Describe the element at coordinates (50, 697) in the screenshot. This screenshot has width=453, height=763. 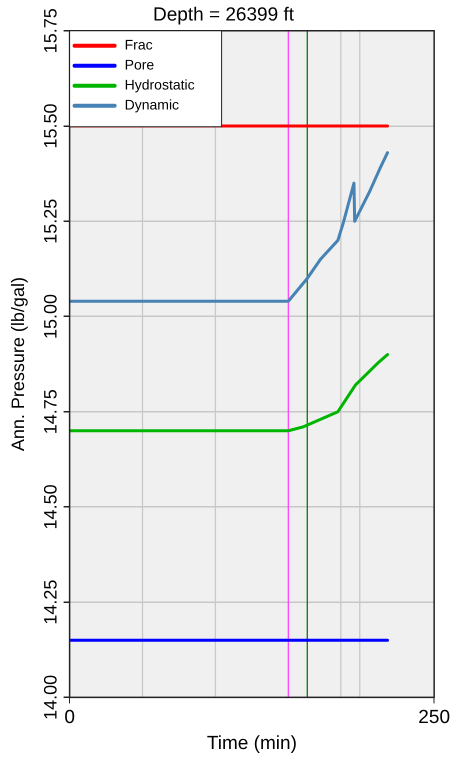
I see `y-tick-label: 14.00` at that location.